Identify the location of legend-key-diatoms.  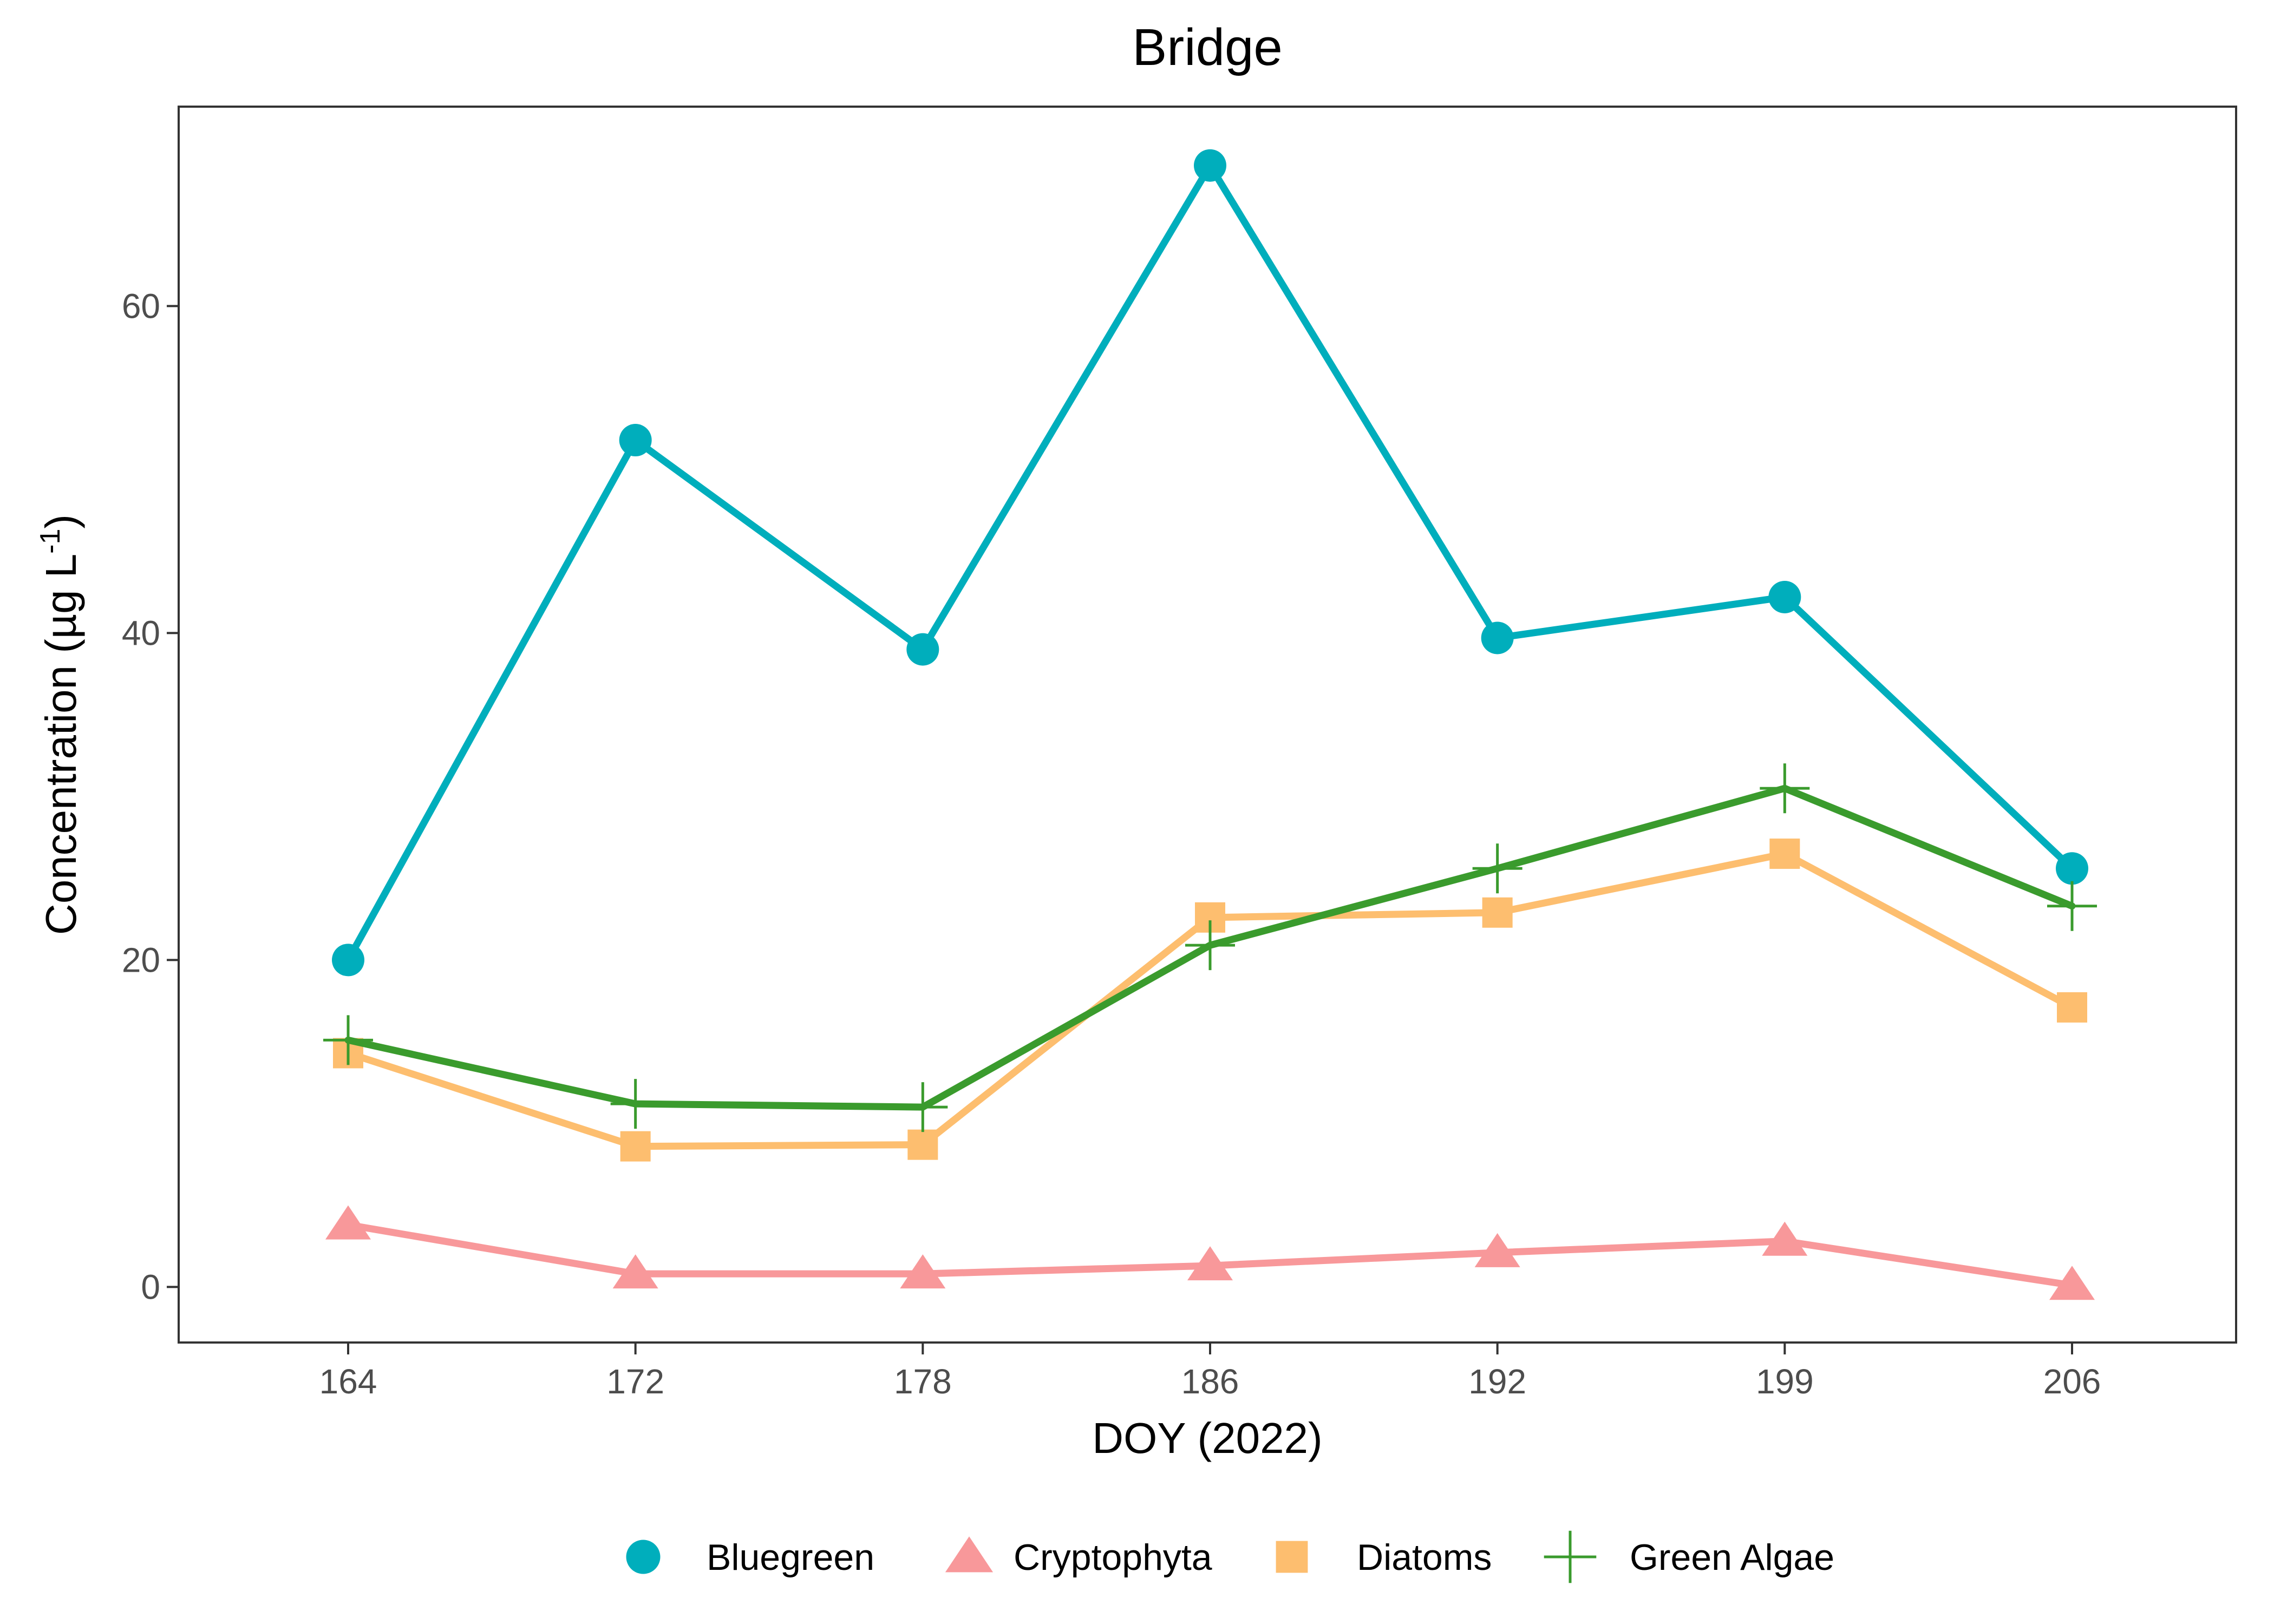
(1292, 1557).